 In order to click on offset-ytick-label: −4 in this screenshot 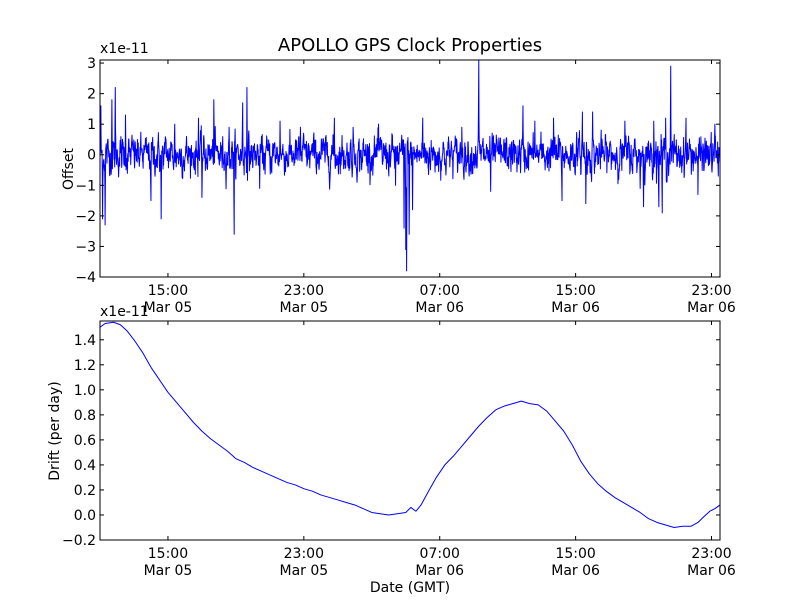, I will do `click(85, 278)`.